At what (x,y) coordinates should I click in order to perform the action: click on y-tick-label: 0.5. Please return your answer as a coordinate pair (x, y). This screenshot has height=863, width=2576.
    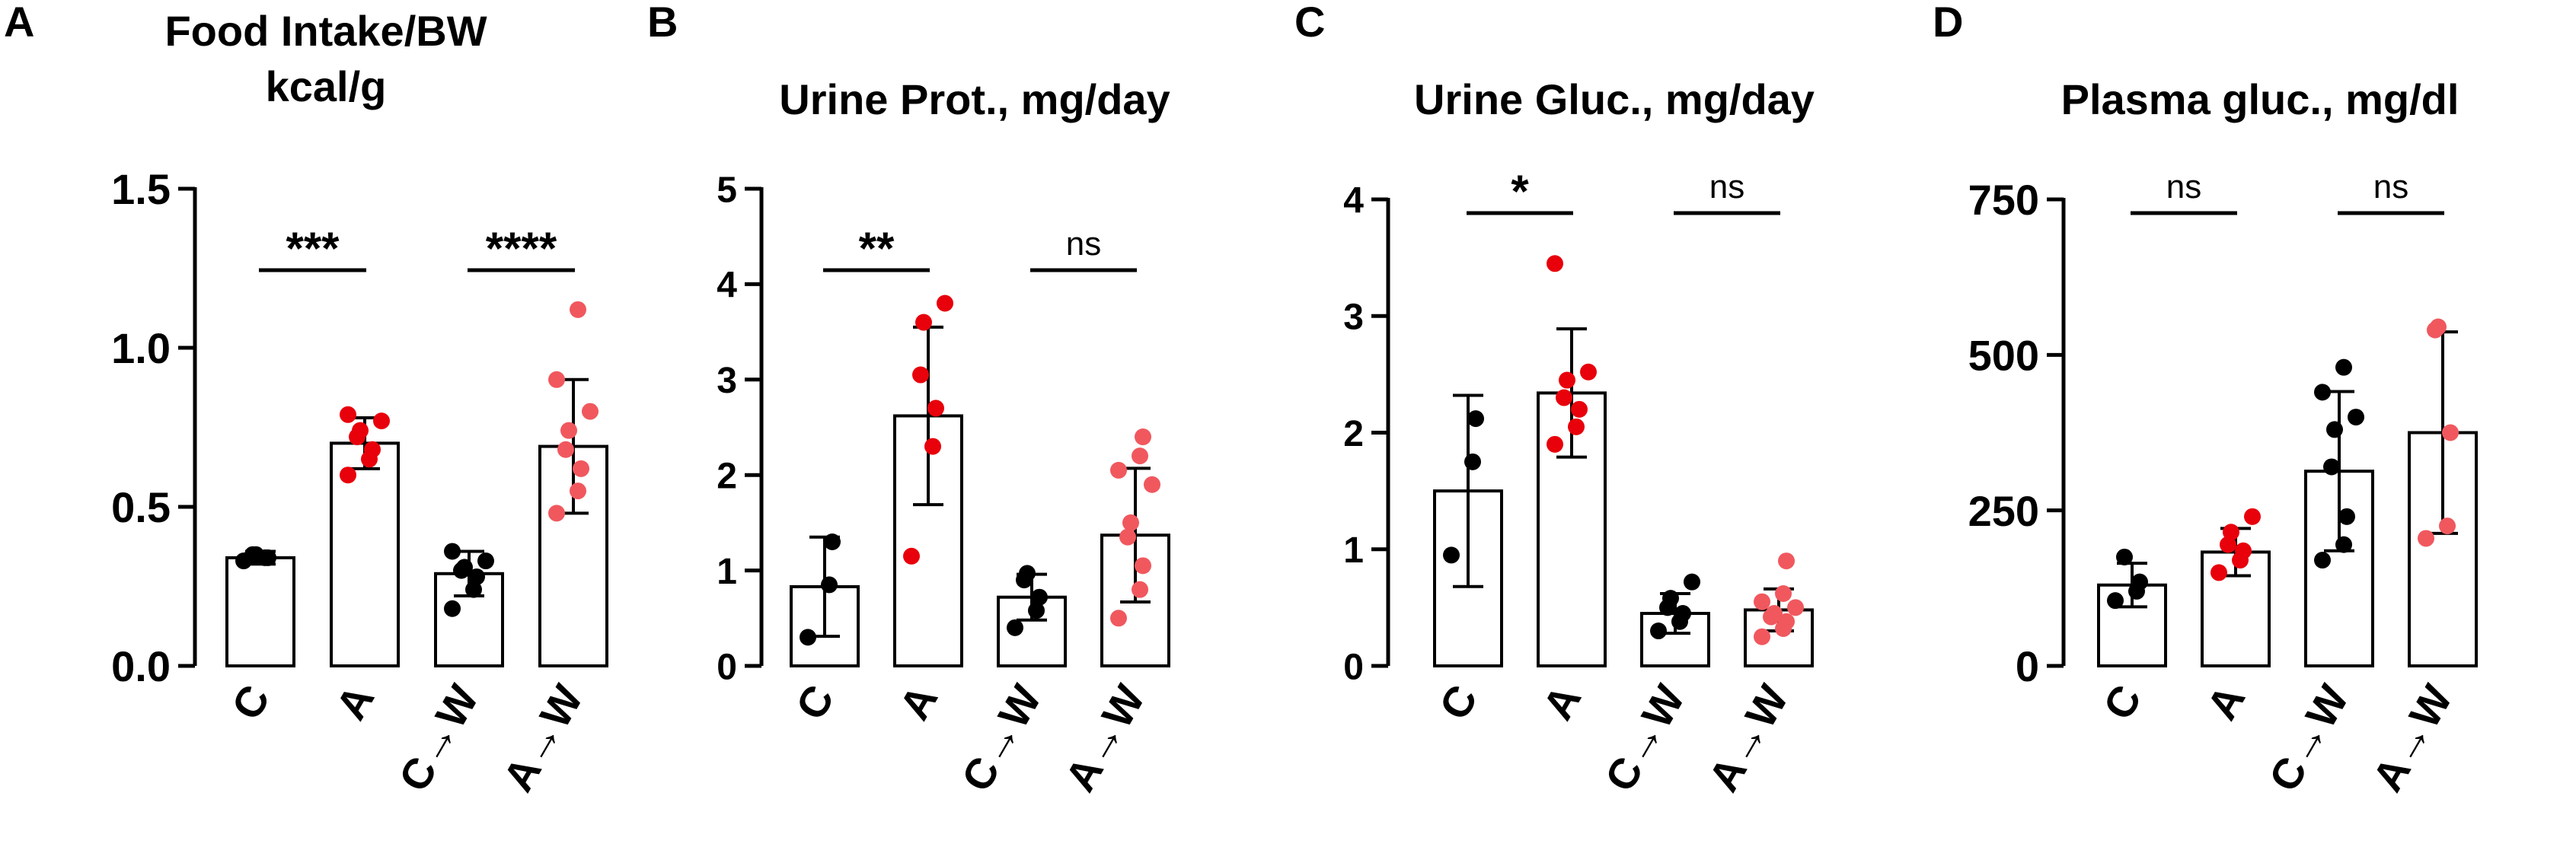
    Looking at the image, I should click on (141, 507).